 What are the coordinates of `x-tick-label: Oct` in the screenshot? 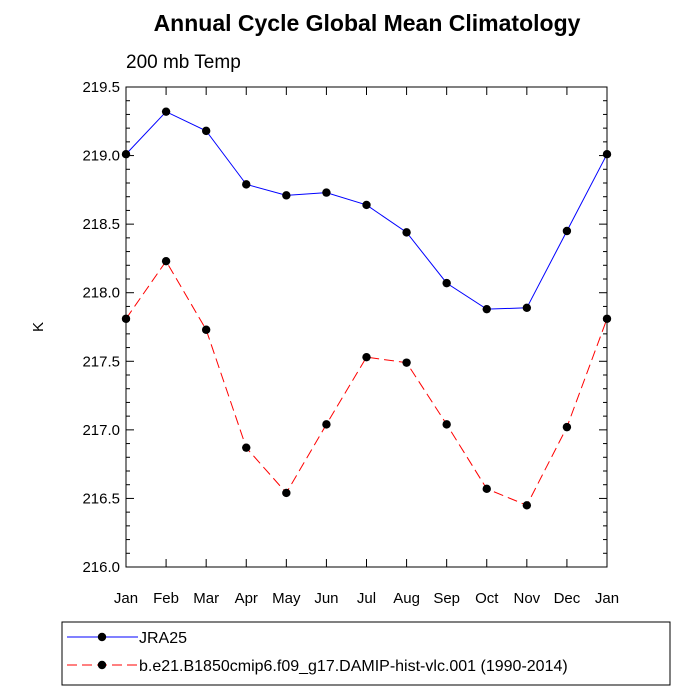 It's located at (487, 598).